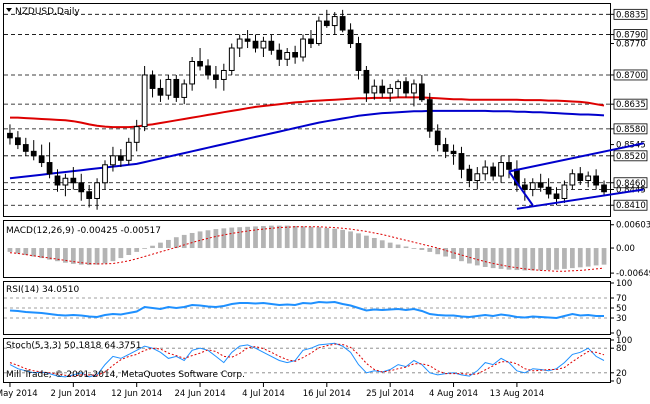 The width and height of the screenshot is (650, 404). I want to click on rsi-tick-label: 100, so click(624, 284).